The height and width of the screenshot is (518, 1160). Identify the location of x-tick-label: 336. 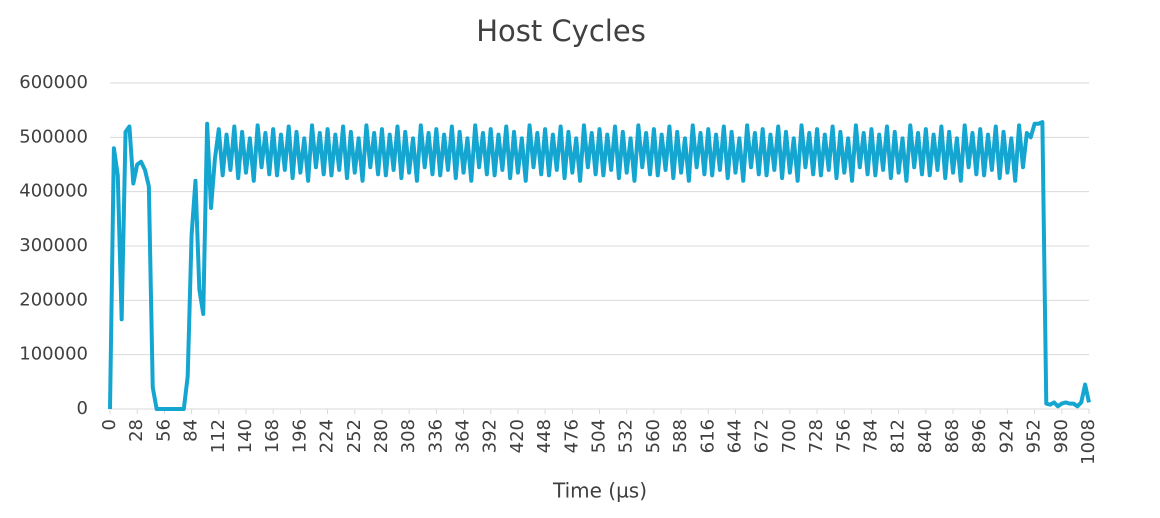
(435, 436).